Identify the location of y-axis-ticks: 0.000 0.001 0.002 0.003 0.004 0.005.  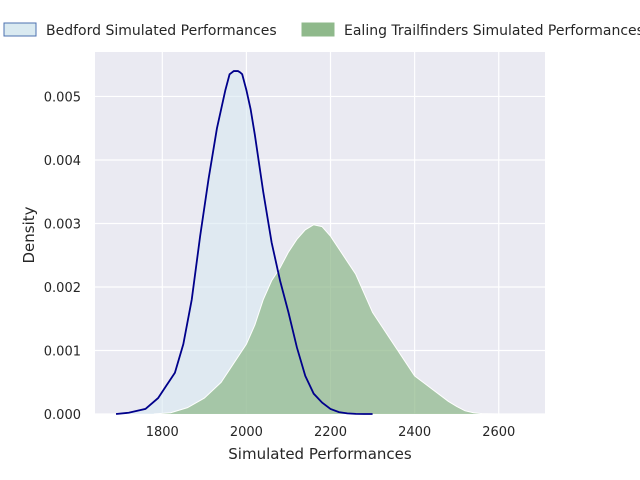
(62, 256).